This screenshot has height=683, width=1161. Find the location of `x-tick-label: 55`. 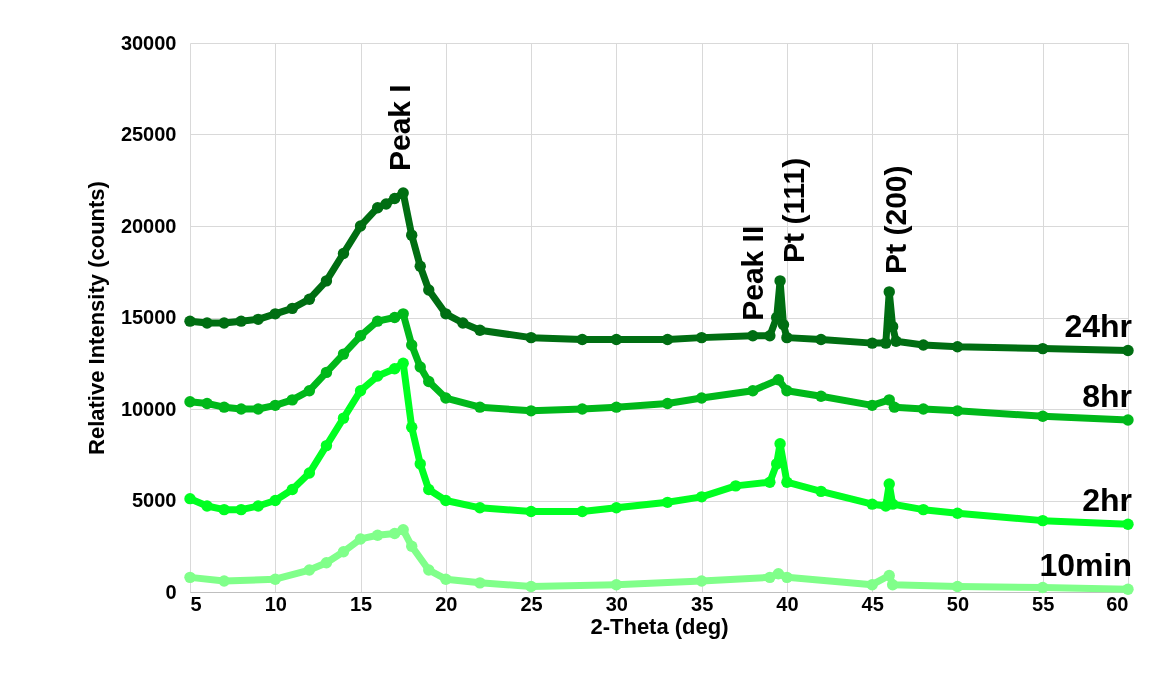

x-tick-label: 55 is located at coordinates (1043, 603).